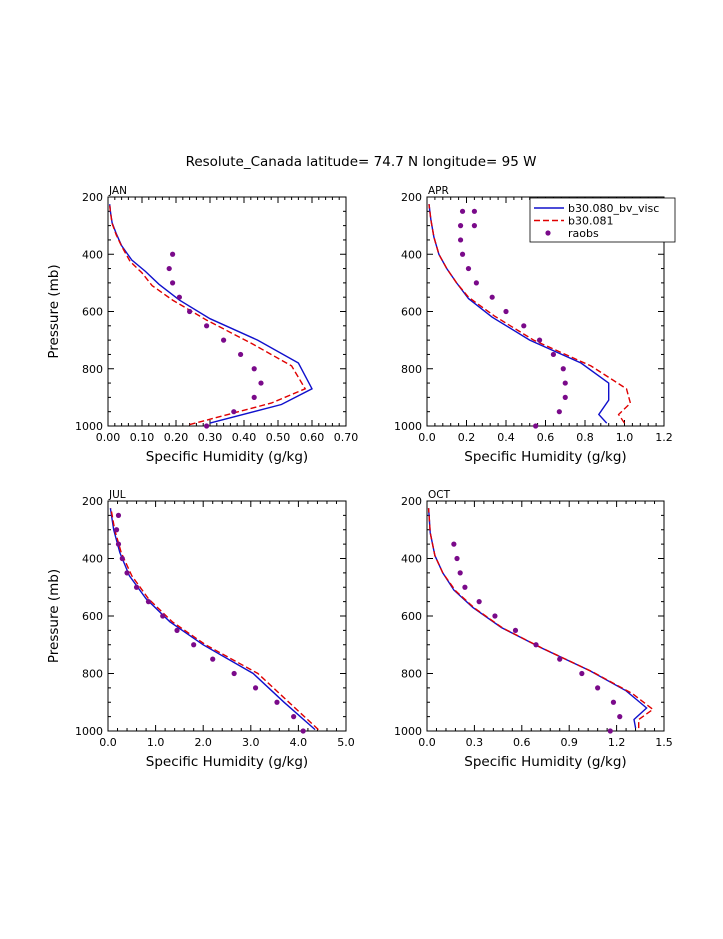 Image resolution: width=723 pixels, height=939 pixels. I want to click on y-tick-label-jan: 600, so click(92, 312).